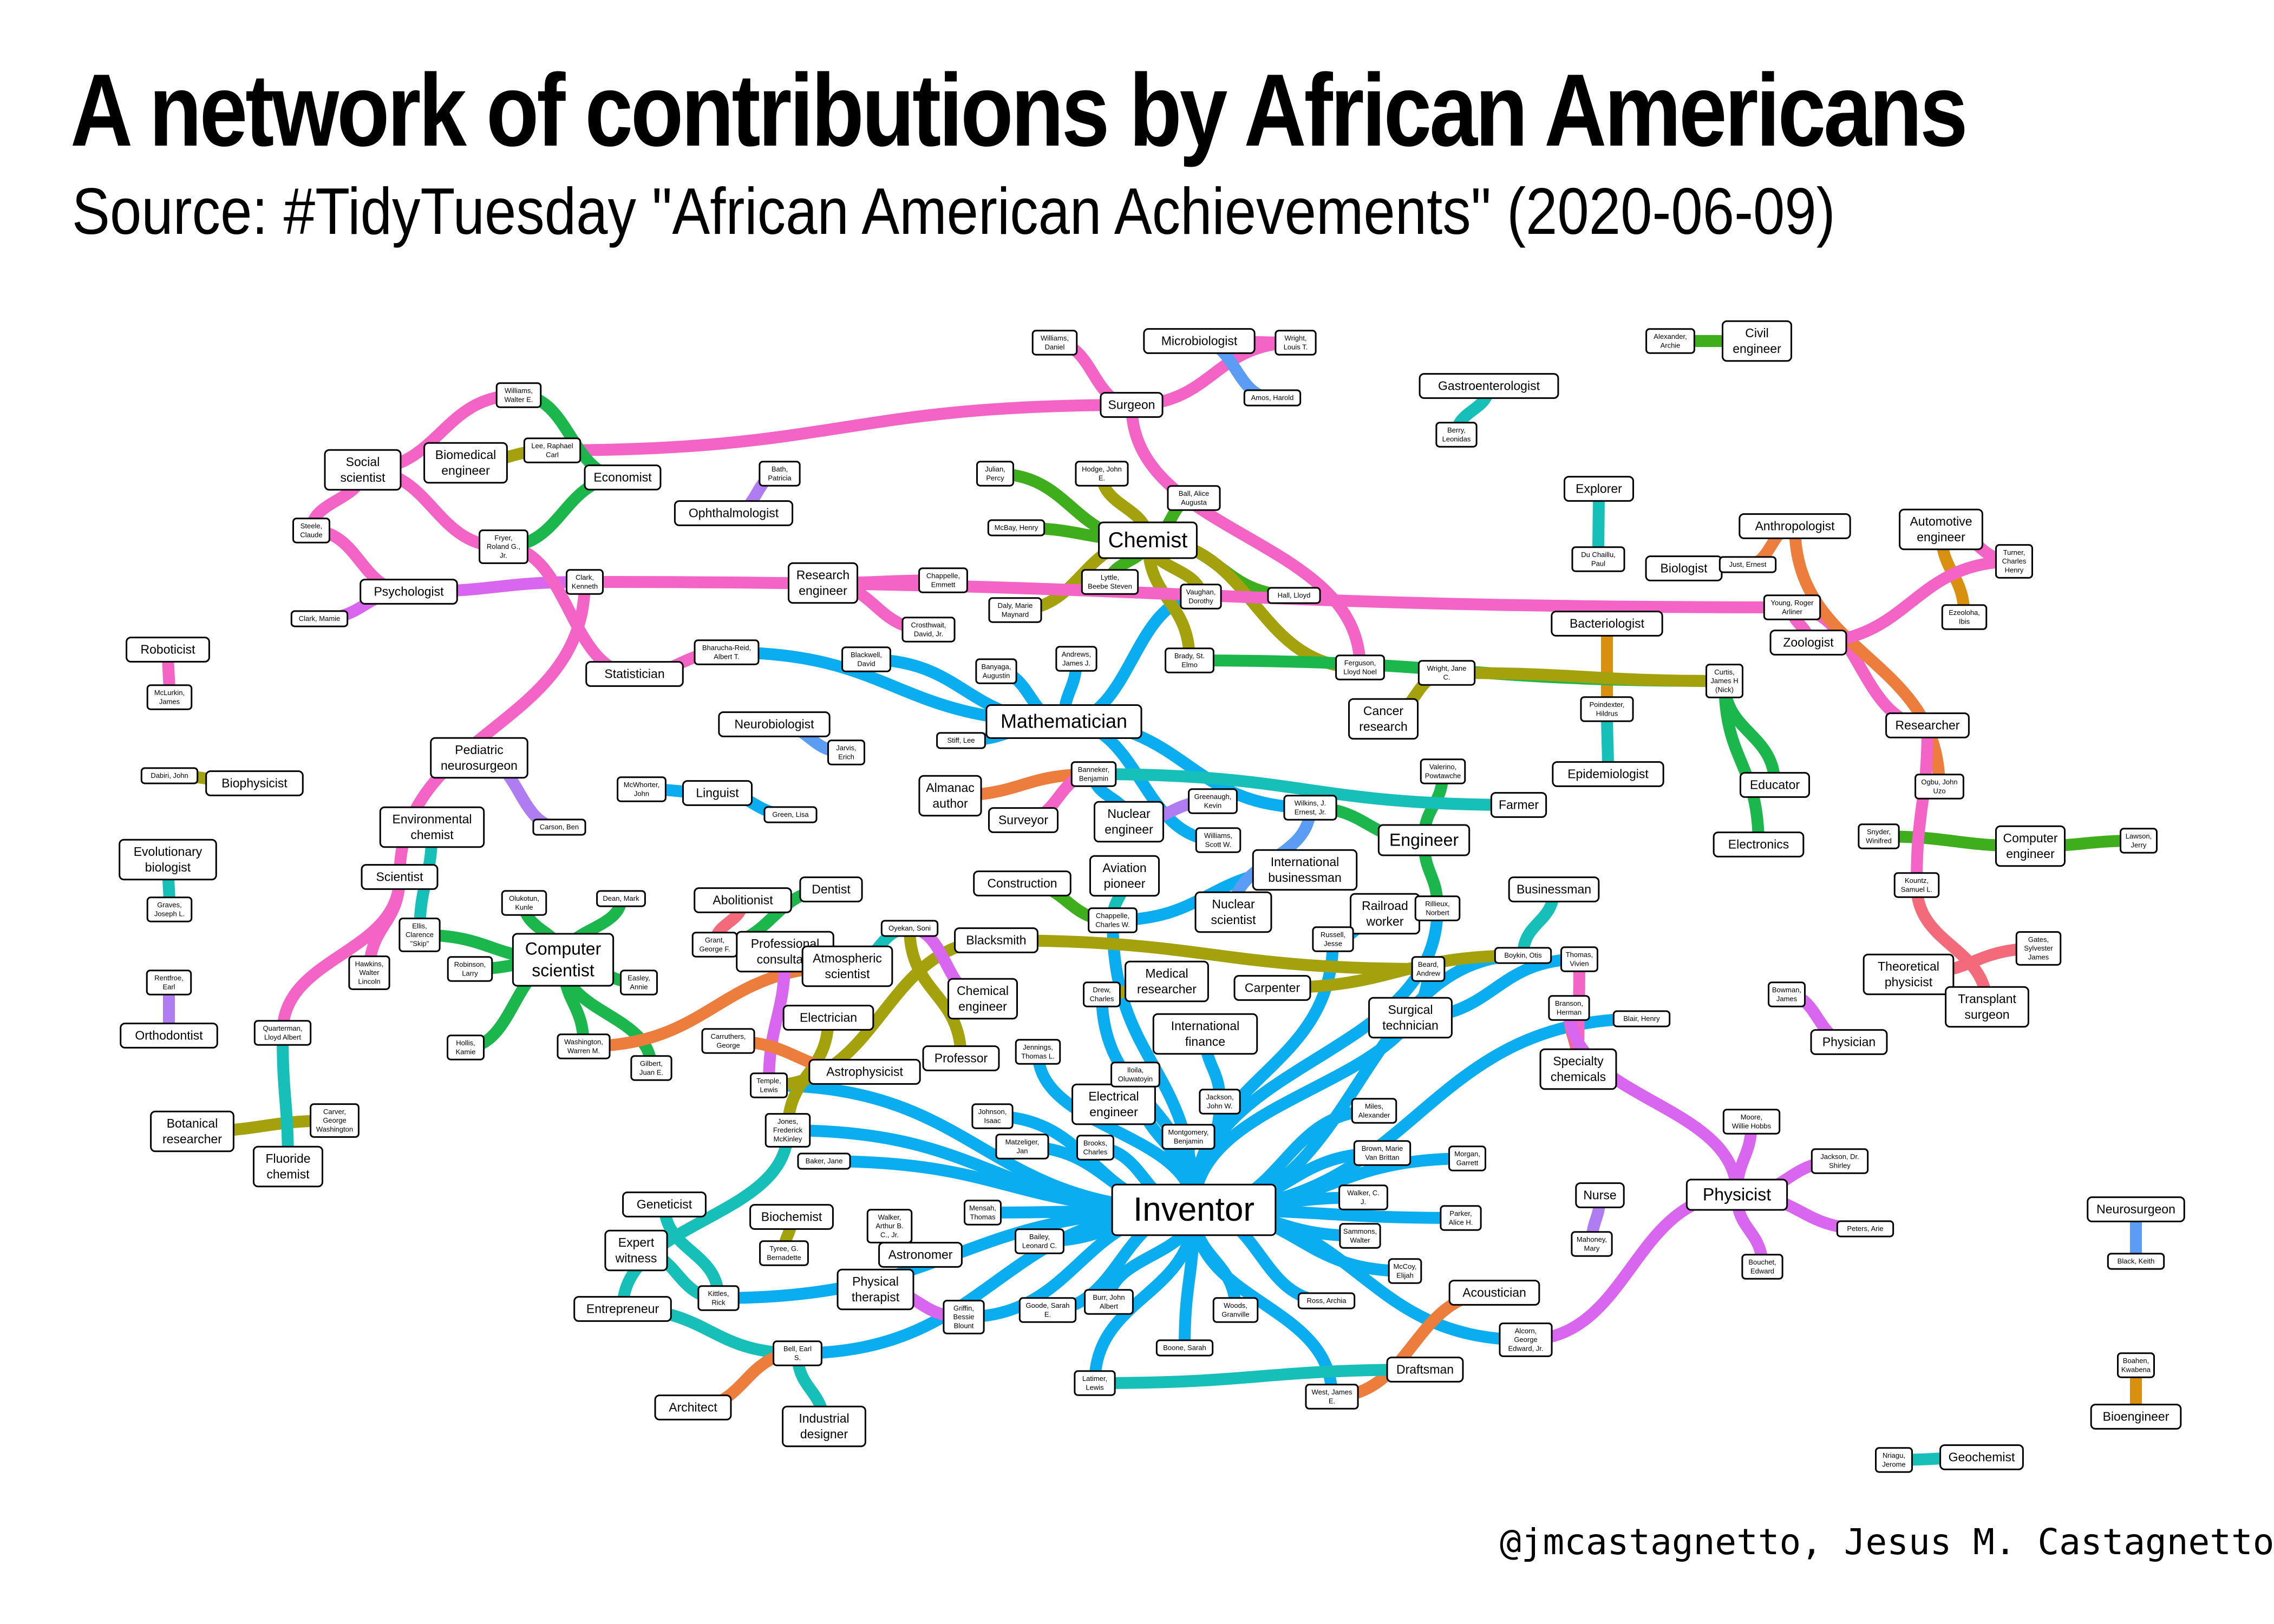 This screenshot has width=2274, height=1624. I want to click on node-label: Educator, so click(1775, 784).